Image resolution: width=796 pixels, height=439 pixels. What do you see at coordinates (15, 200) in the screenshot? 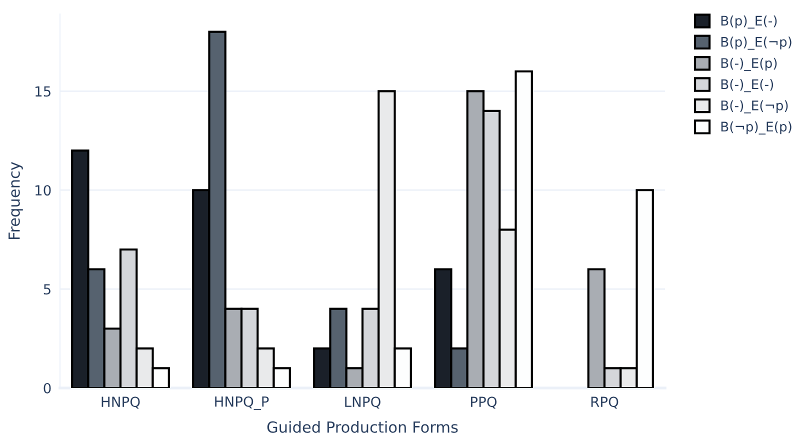
I see `y-axis-title: Frequency` at bounding box center [15, 200].